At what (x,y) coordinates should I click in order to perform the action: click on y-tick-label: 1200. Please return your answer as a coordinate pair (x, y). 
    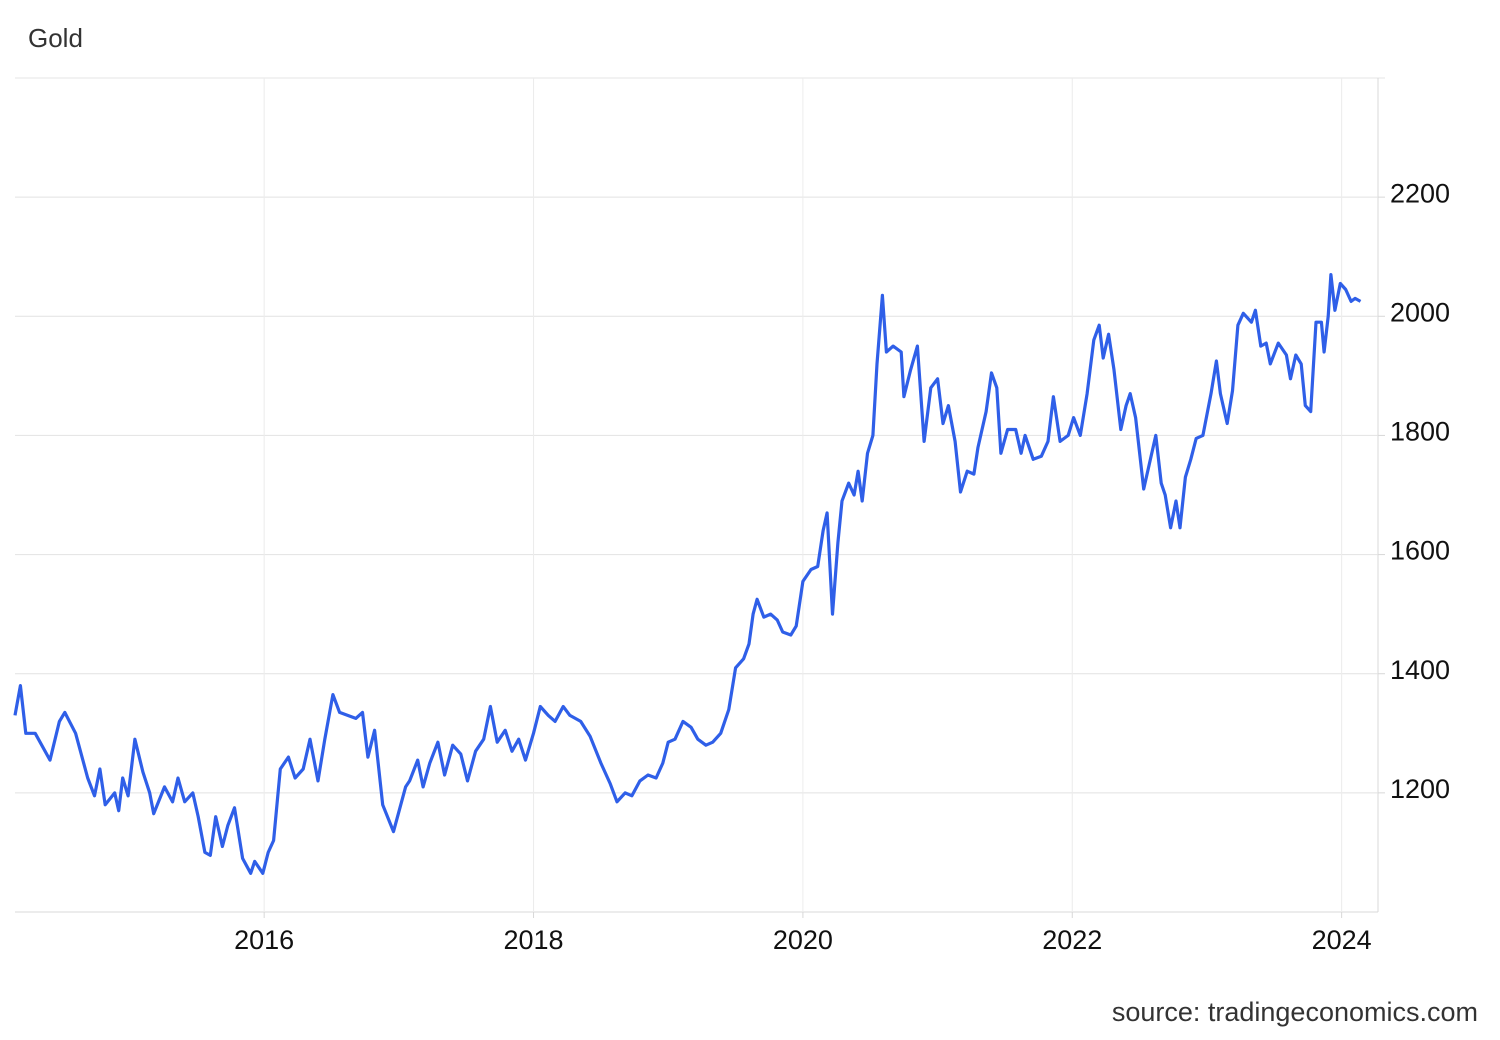
    Looking at the image, I should click on (1420, 789).